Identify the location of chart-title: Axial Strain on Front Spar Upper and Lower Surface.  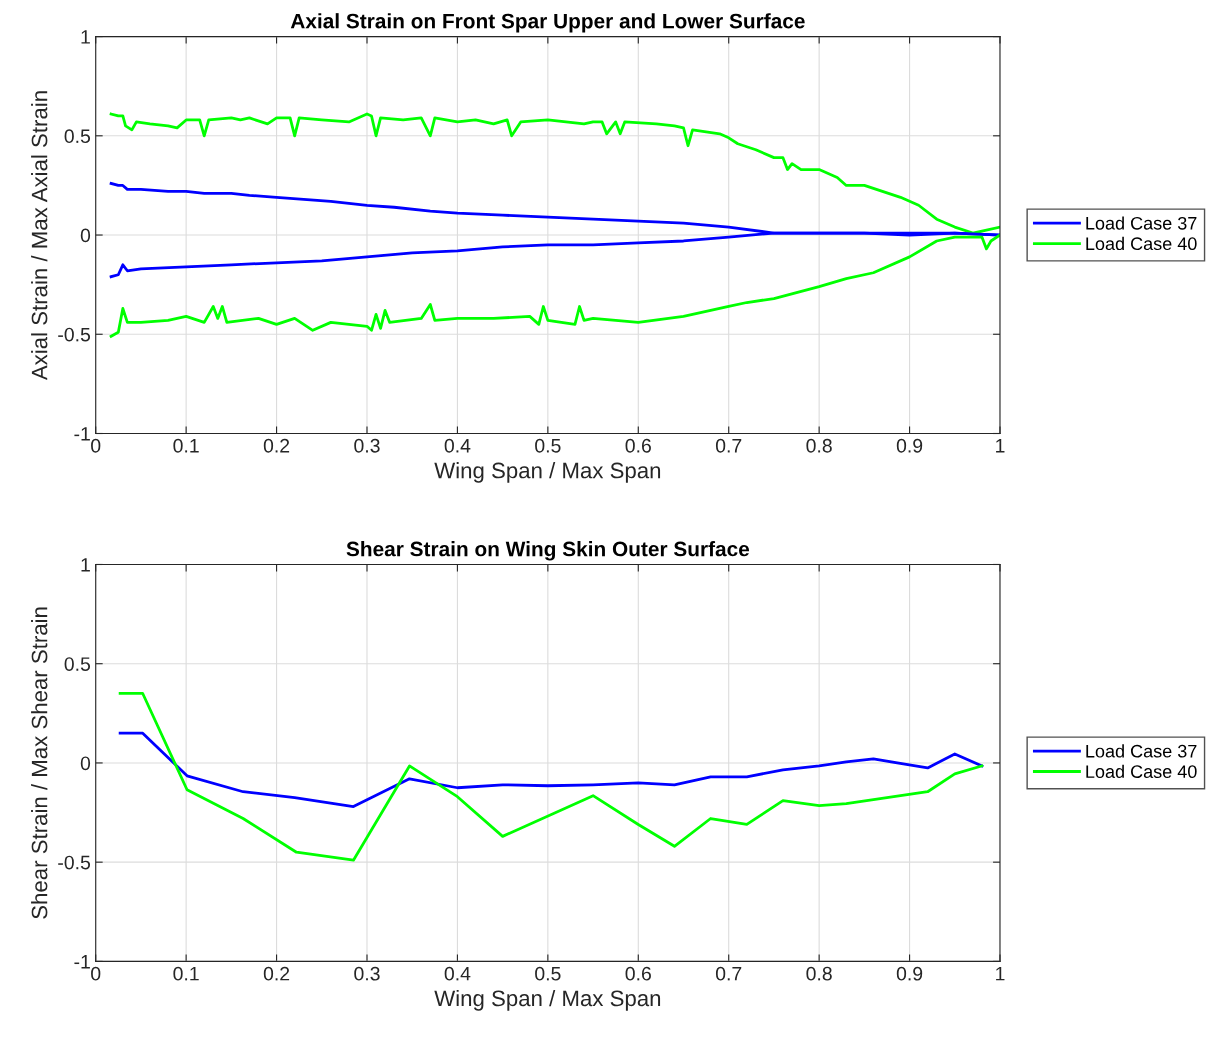
(547, 23).